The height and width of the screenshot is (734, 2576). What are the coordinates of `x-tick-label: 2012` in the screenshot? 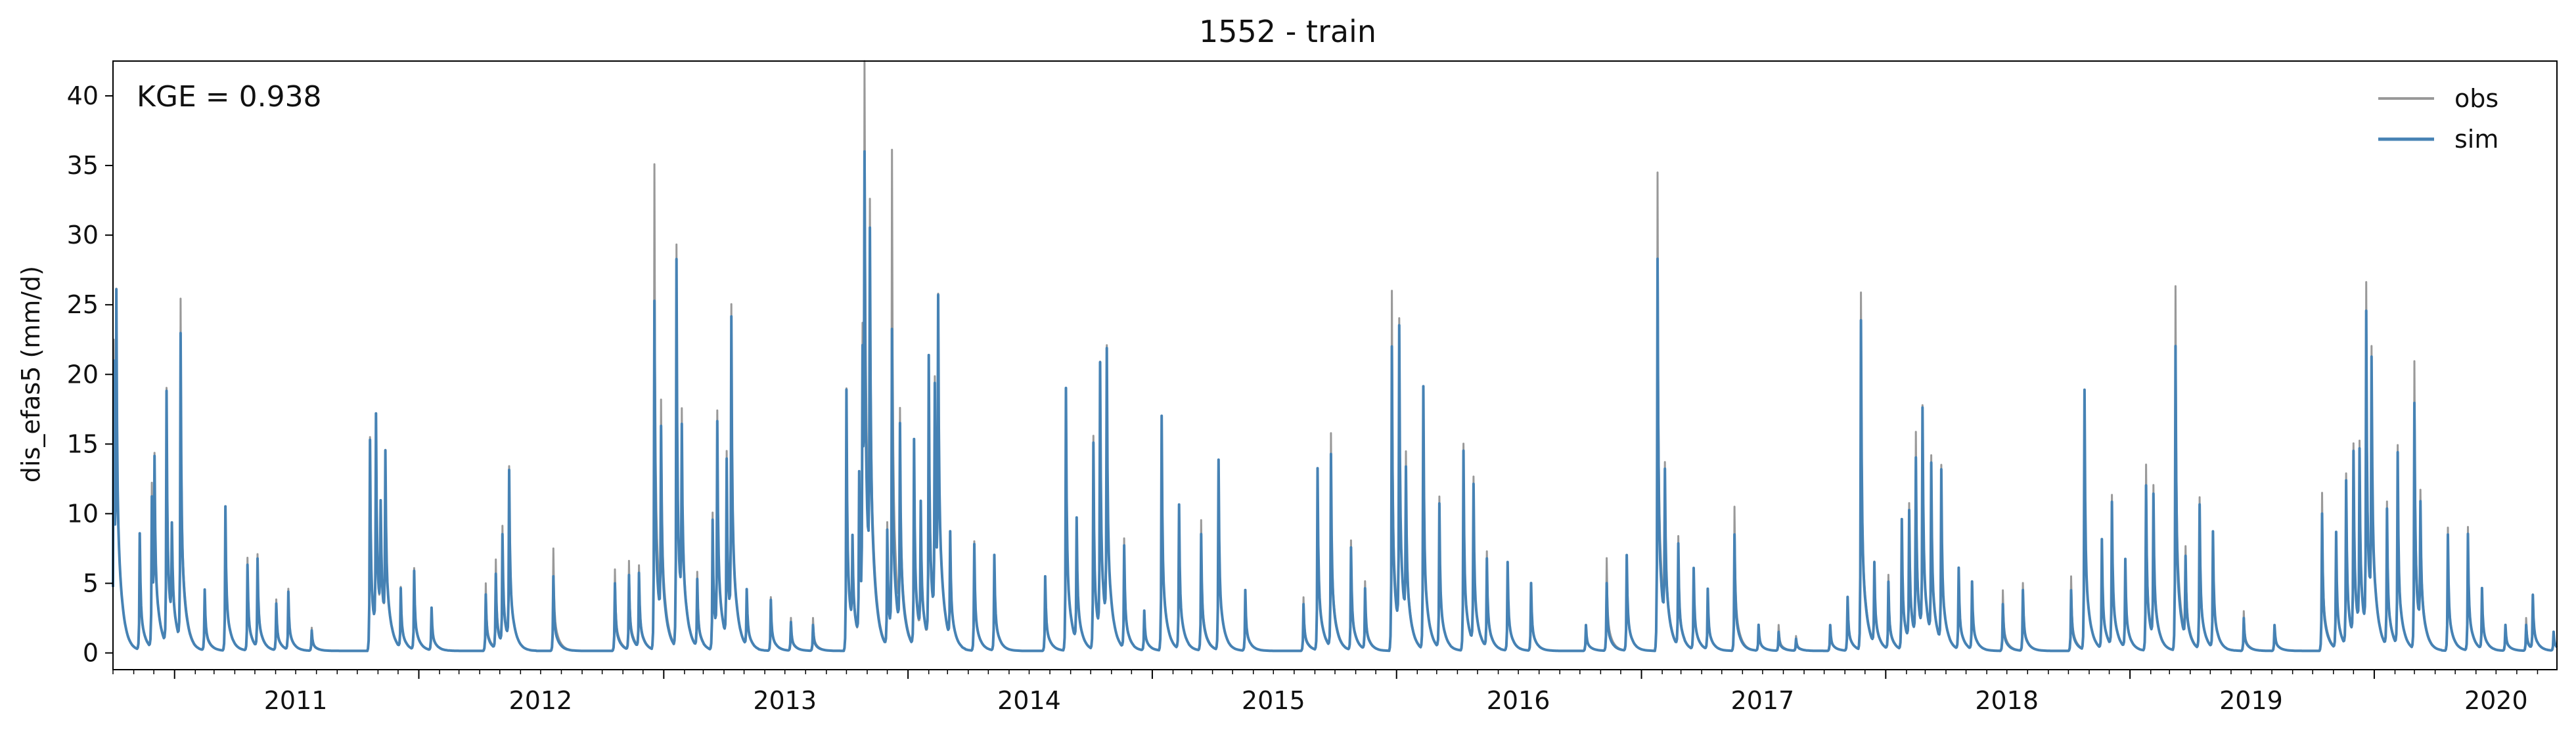 It's located at (541, 700).